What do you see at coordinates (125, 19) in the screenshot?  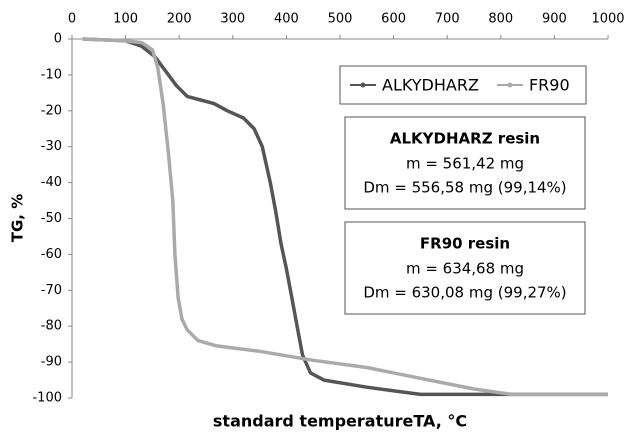 I see `x-tick-label: 100` at bounding box center [125, 19].